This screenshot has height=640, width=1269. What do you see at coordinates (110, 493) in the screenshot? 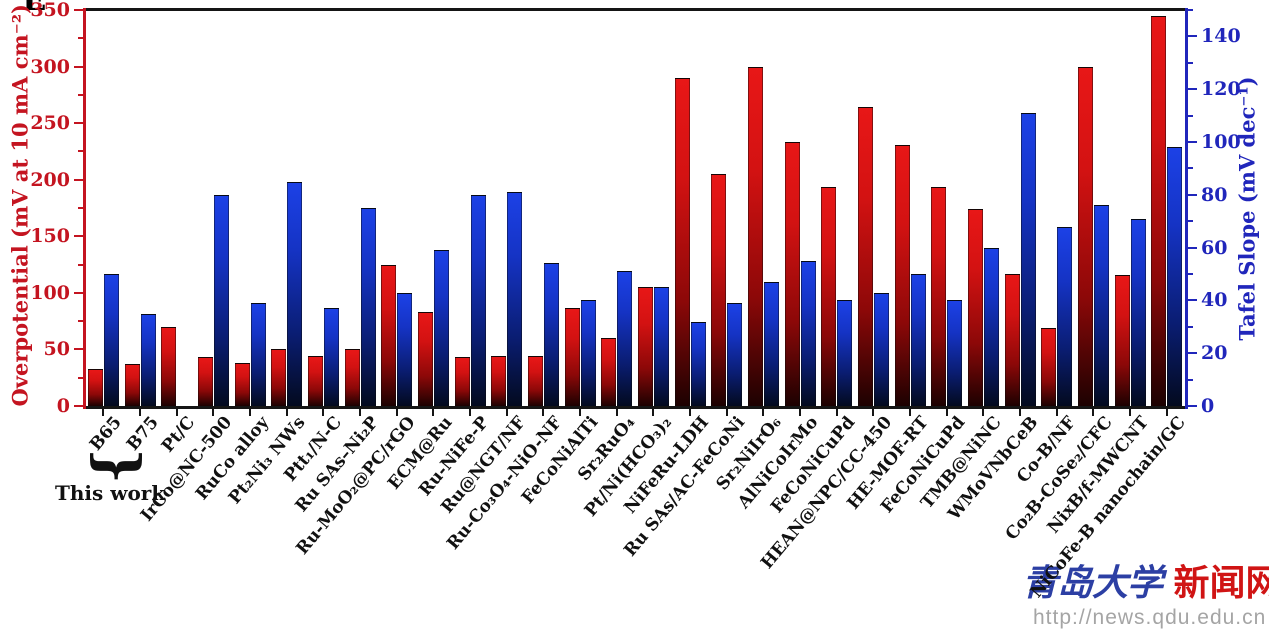
I see `this-work-label: This work` at bounding box center [110, 493].